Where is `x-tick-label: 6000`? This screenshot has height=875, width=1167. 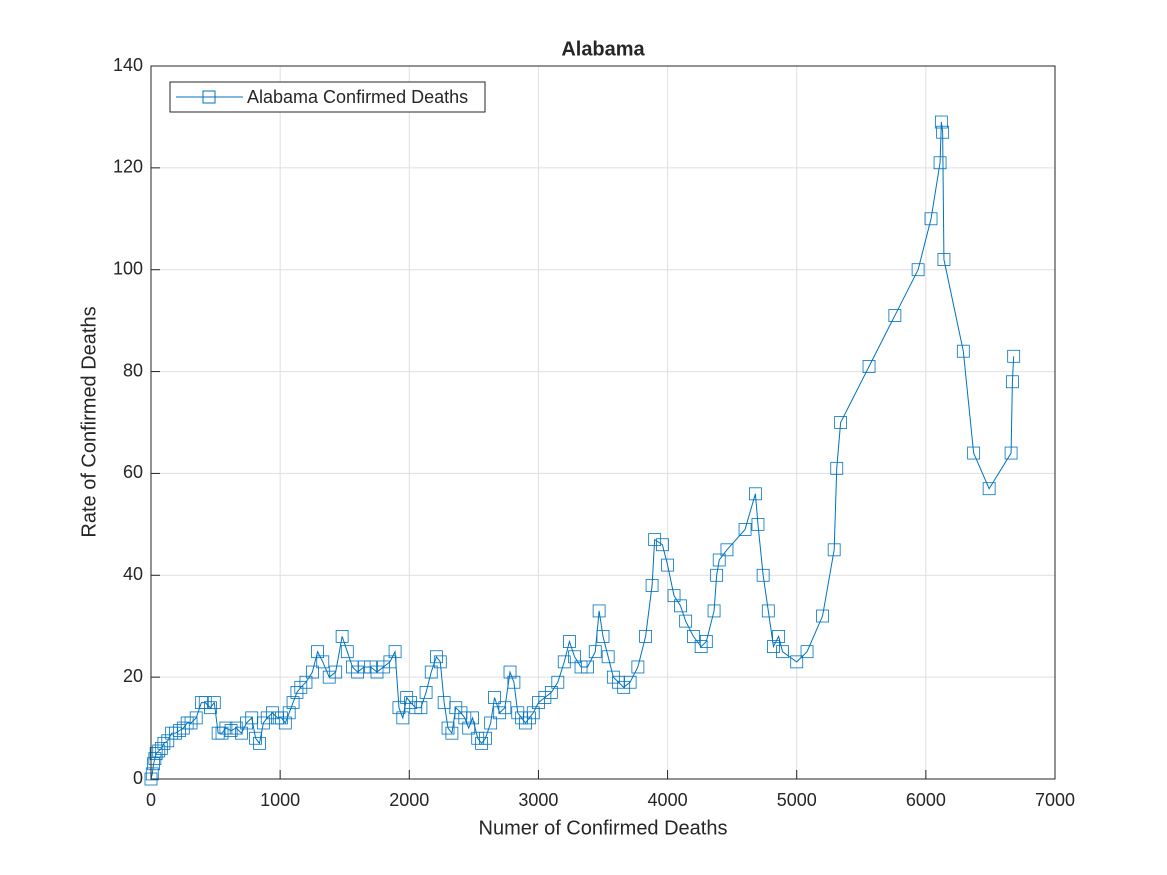 x-tick-label: 6000 is located at coordinates (926, 800).